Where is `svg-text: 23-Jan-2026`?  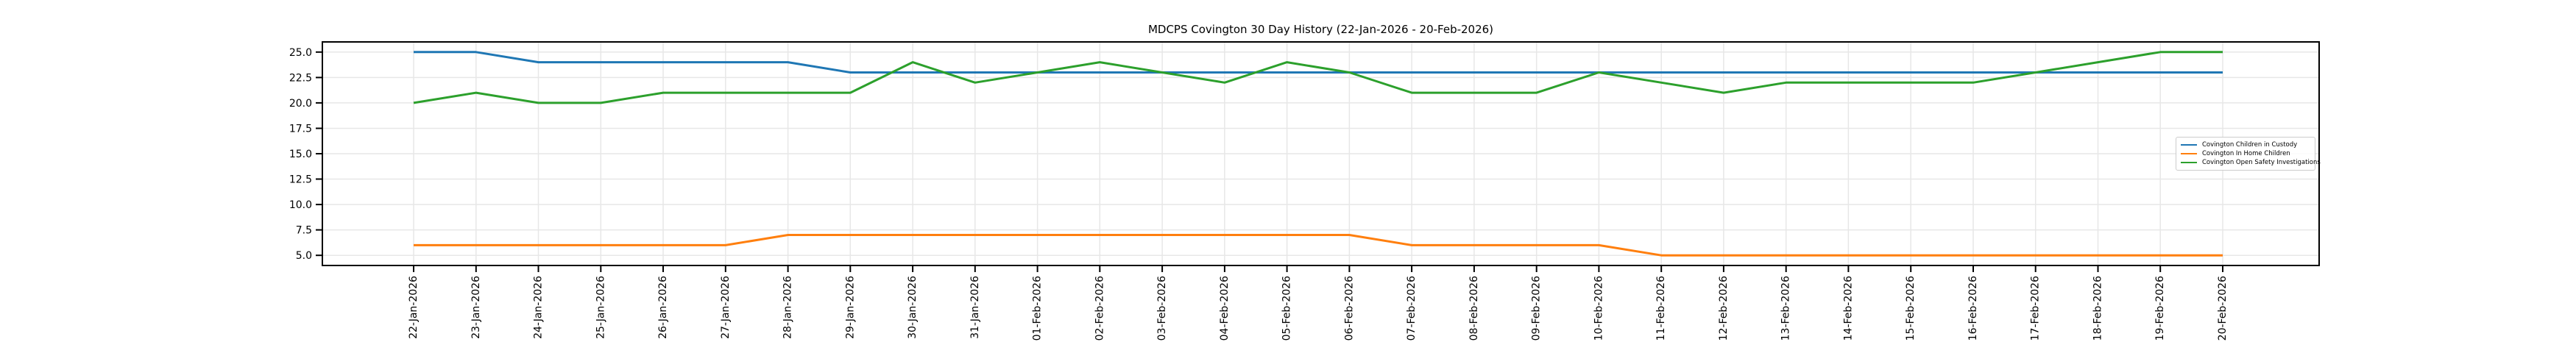 svg-text: 23-Jan-2026 is located at coordinates (476, 307).